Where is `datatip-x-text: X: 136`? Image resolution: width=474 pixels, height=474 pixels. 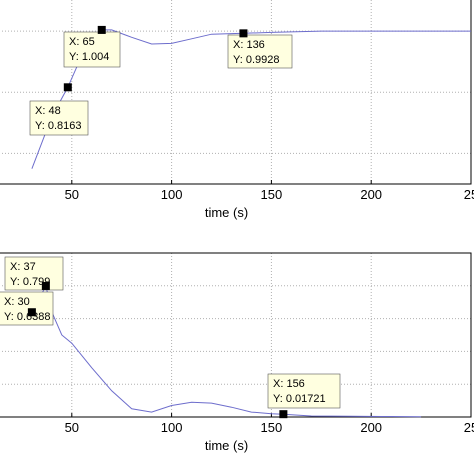
datatip-x-text: X: 136 is located at coordinates (249, 45).